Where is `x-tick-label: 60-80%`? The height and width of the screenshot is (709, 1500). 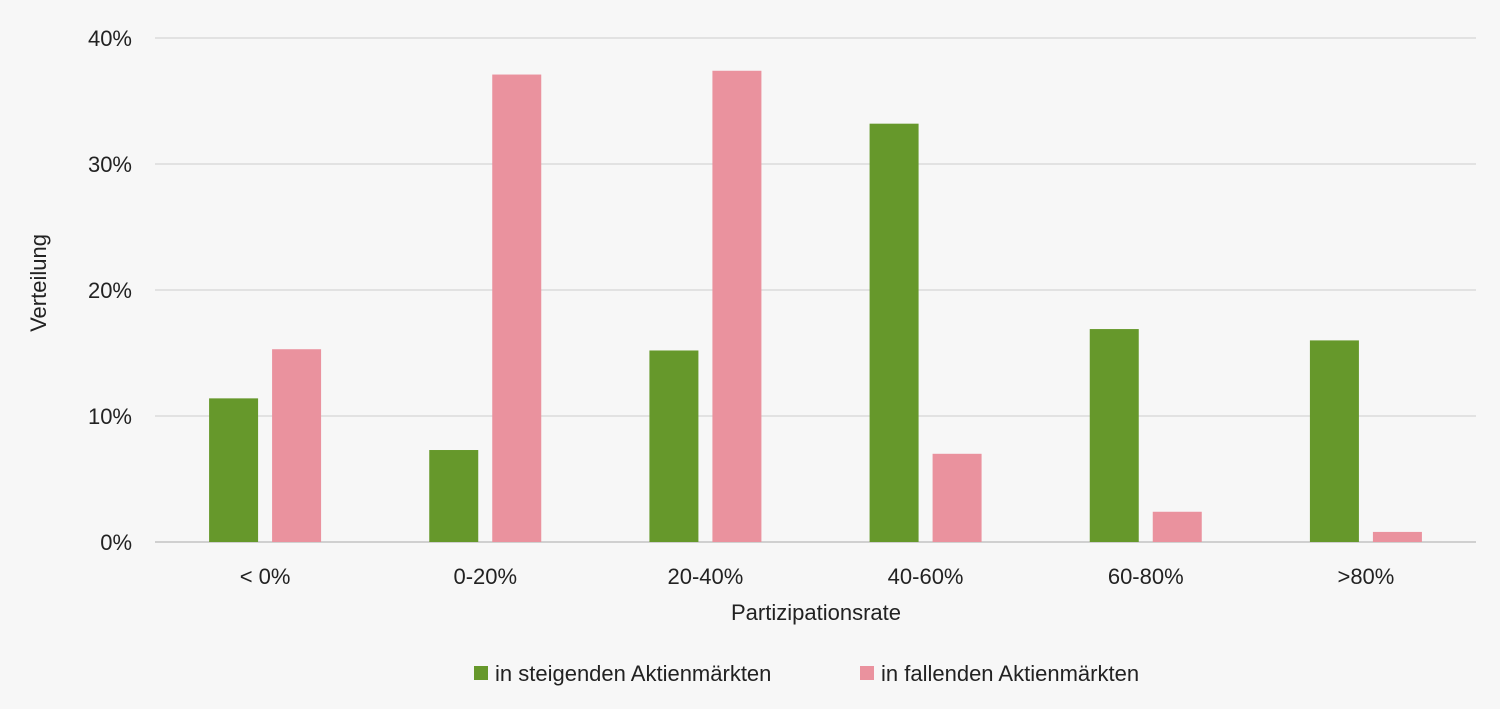
x-tick-label: 60-80% is located at coordinates (1146, 576).